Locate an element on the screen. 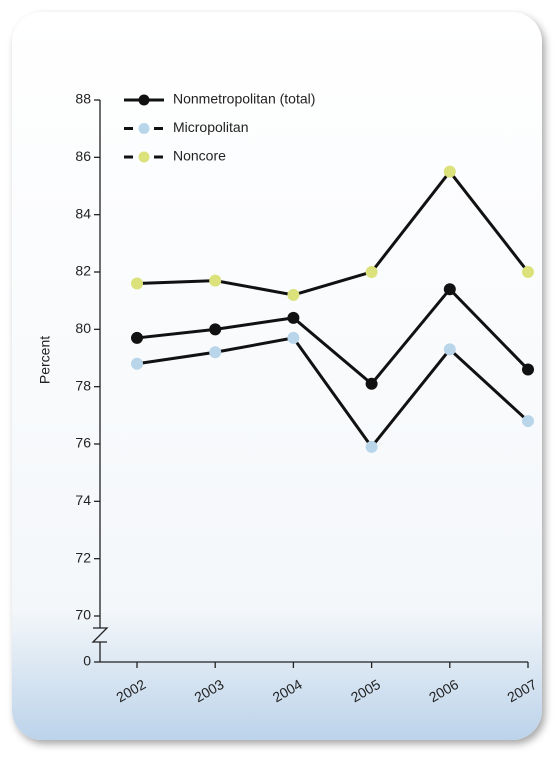  legend-label: Noncore is located at coordinates (199, 156).